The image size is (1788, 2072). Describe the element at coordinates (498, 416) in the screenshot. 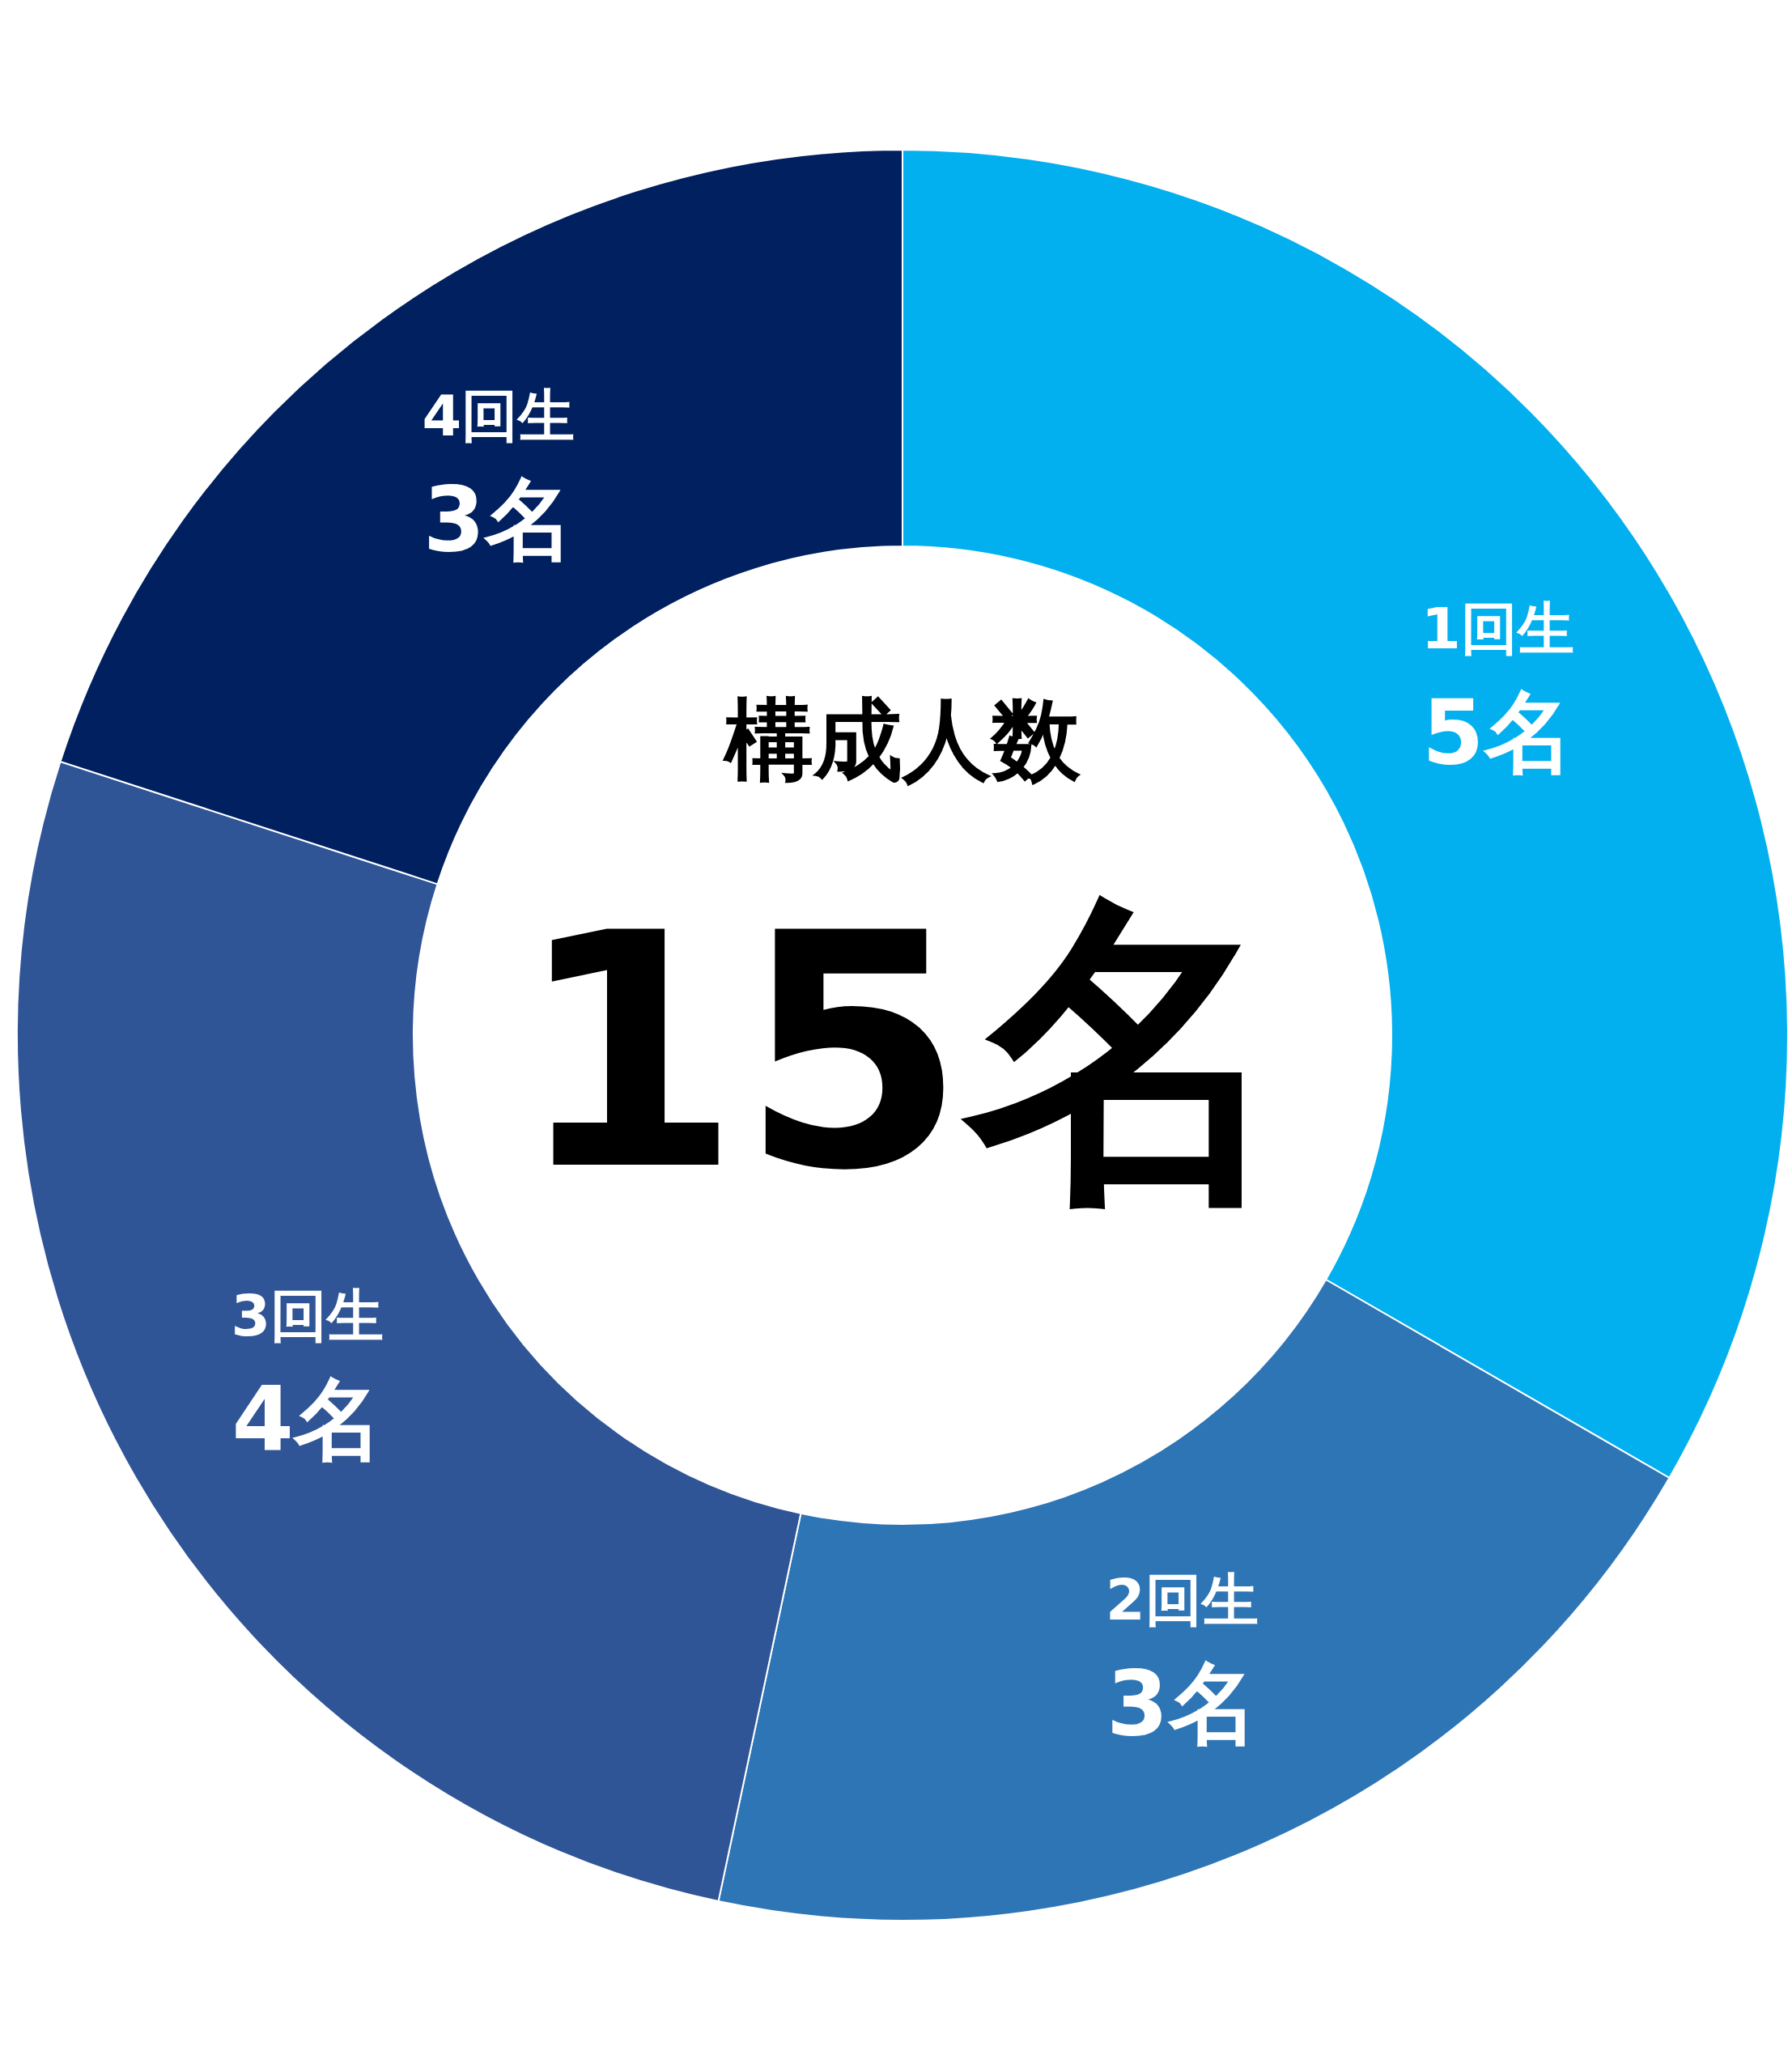

I see `slice-label: 4回生` at that location.